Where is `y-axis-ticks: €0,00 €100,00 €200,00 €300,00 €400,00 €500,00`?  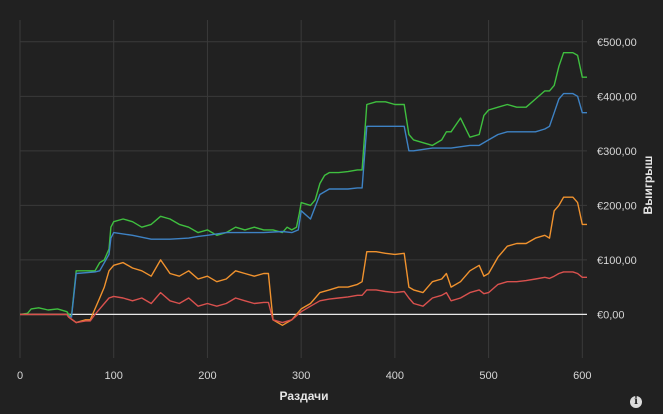 y-axis-ticks: €0,00 €100,00 €200,00 €300,00 €400,00 €500,00 is located at coordinates (617, 179).